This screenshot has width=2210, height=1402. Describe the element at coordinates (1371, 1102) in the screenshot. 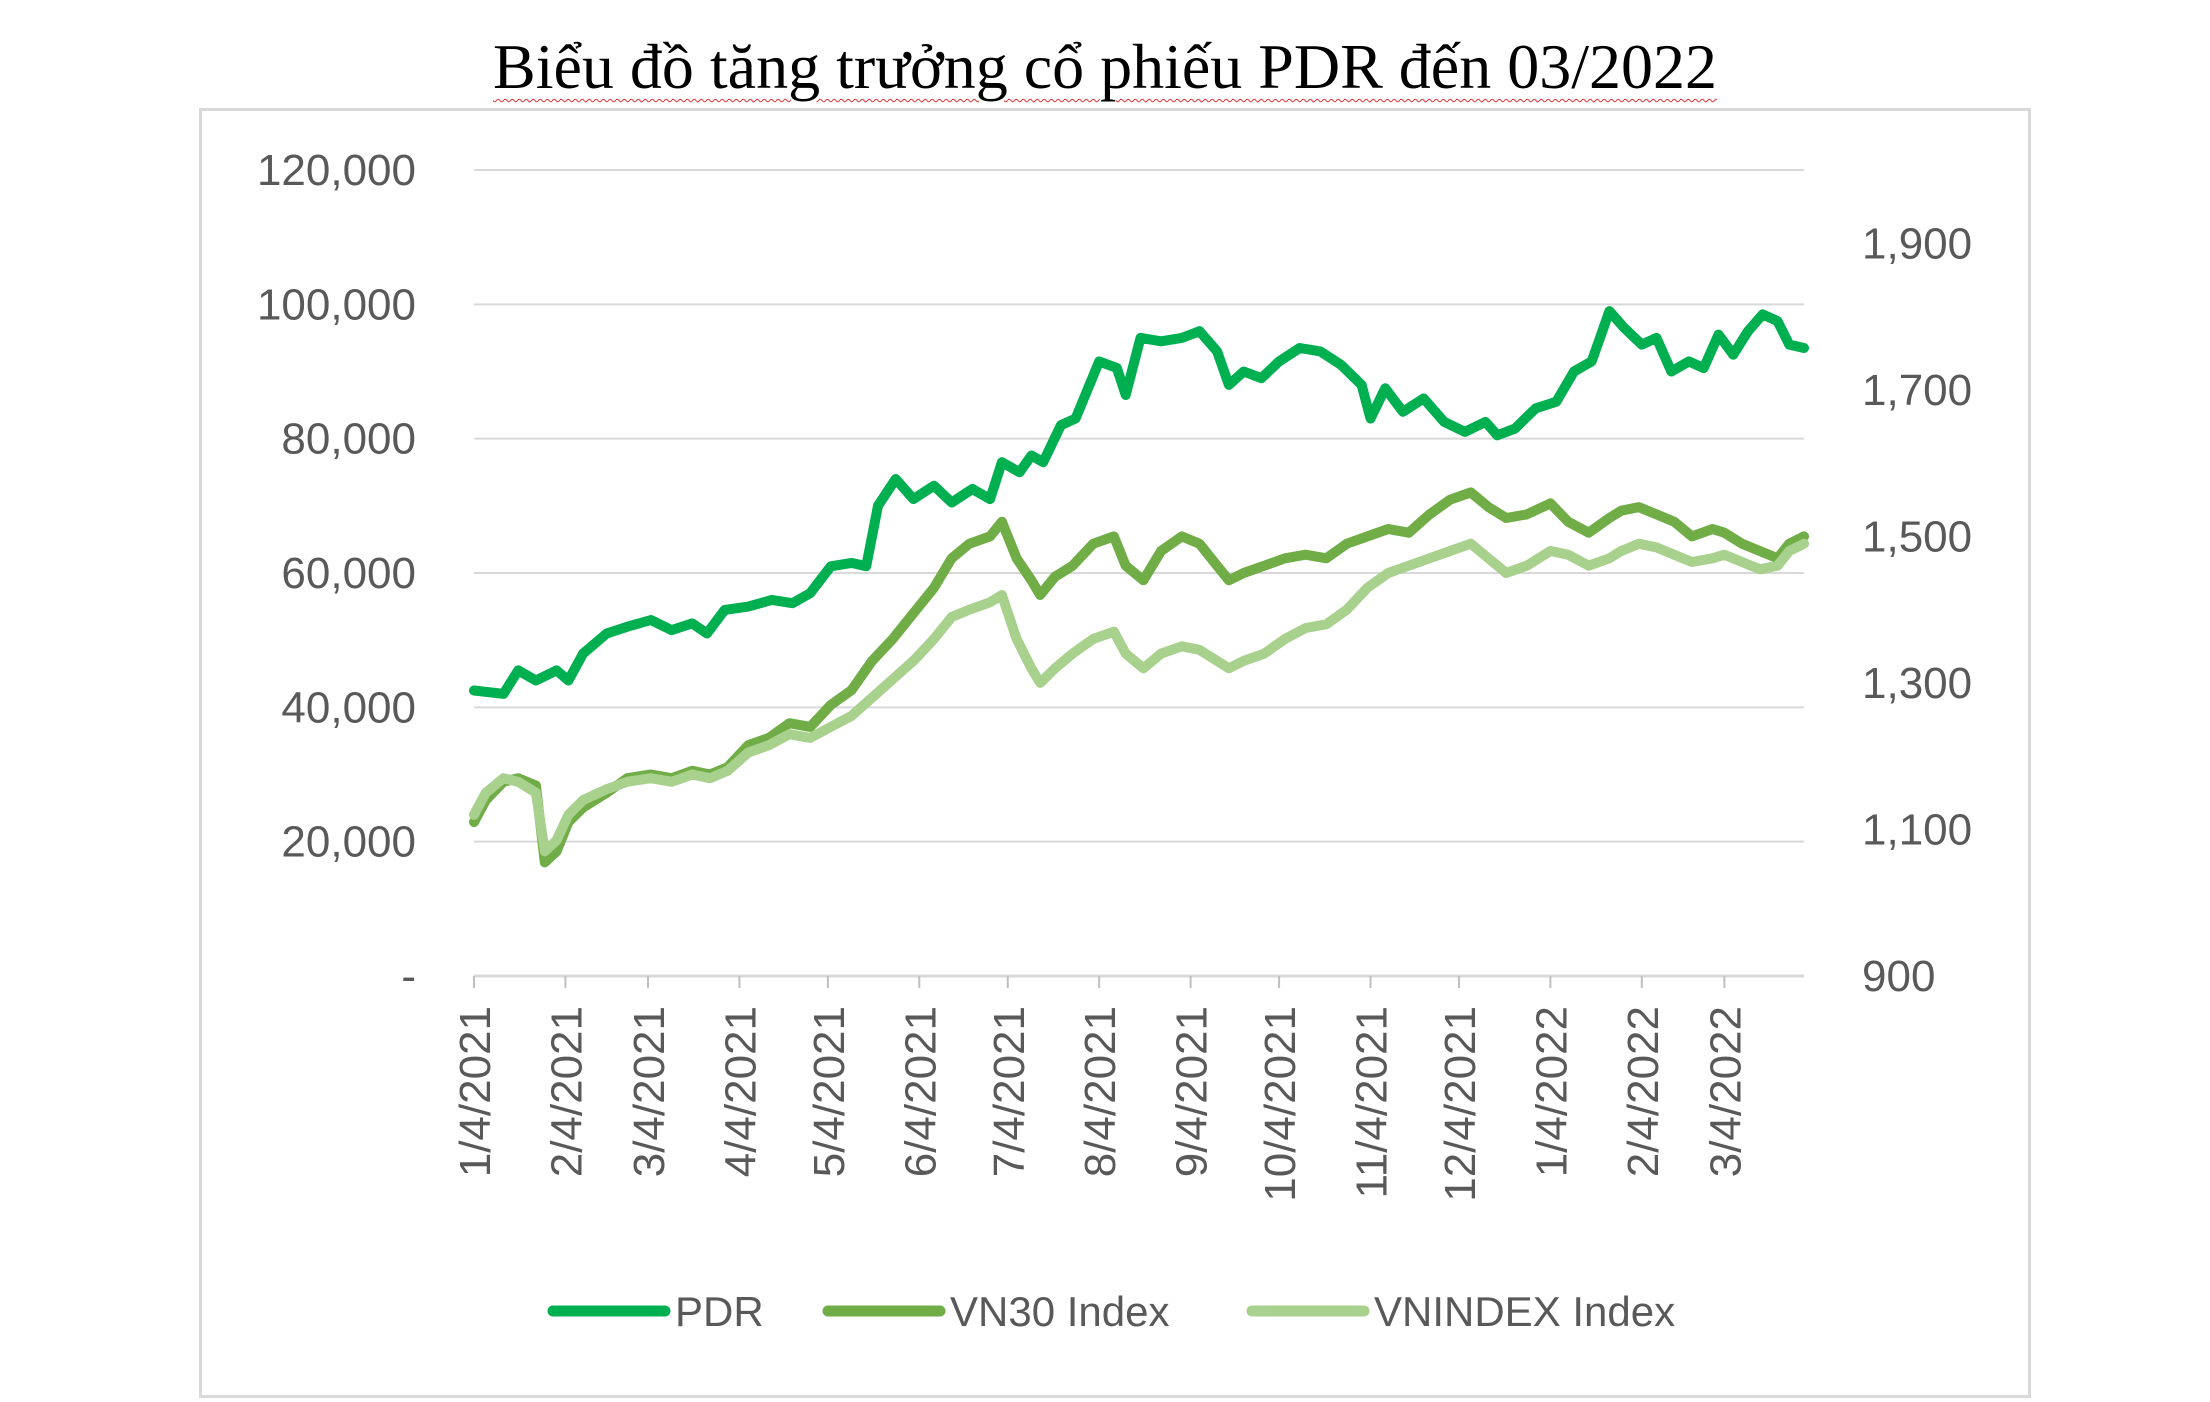

I see `x-tick-label: 11/4/2021` at that location.